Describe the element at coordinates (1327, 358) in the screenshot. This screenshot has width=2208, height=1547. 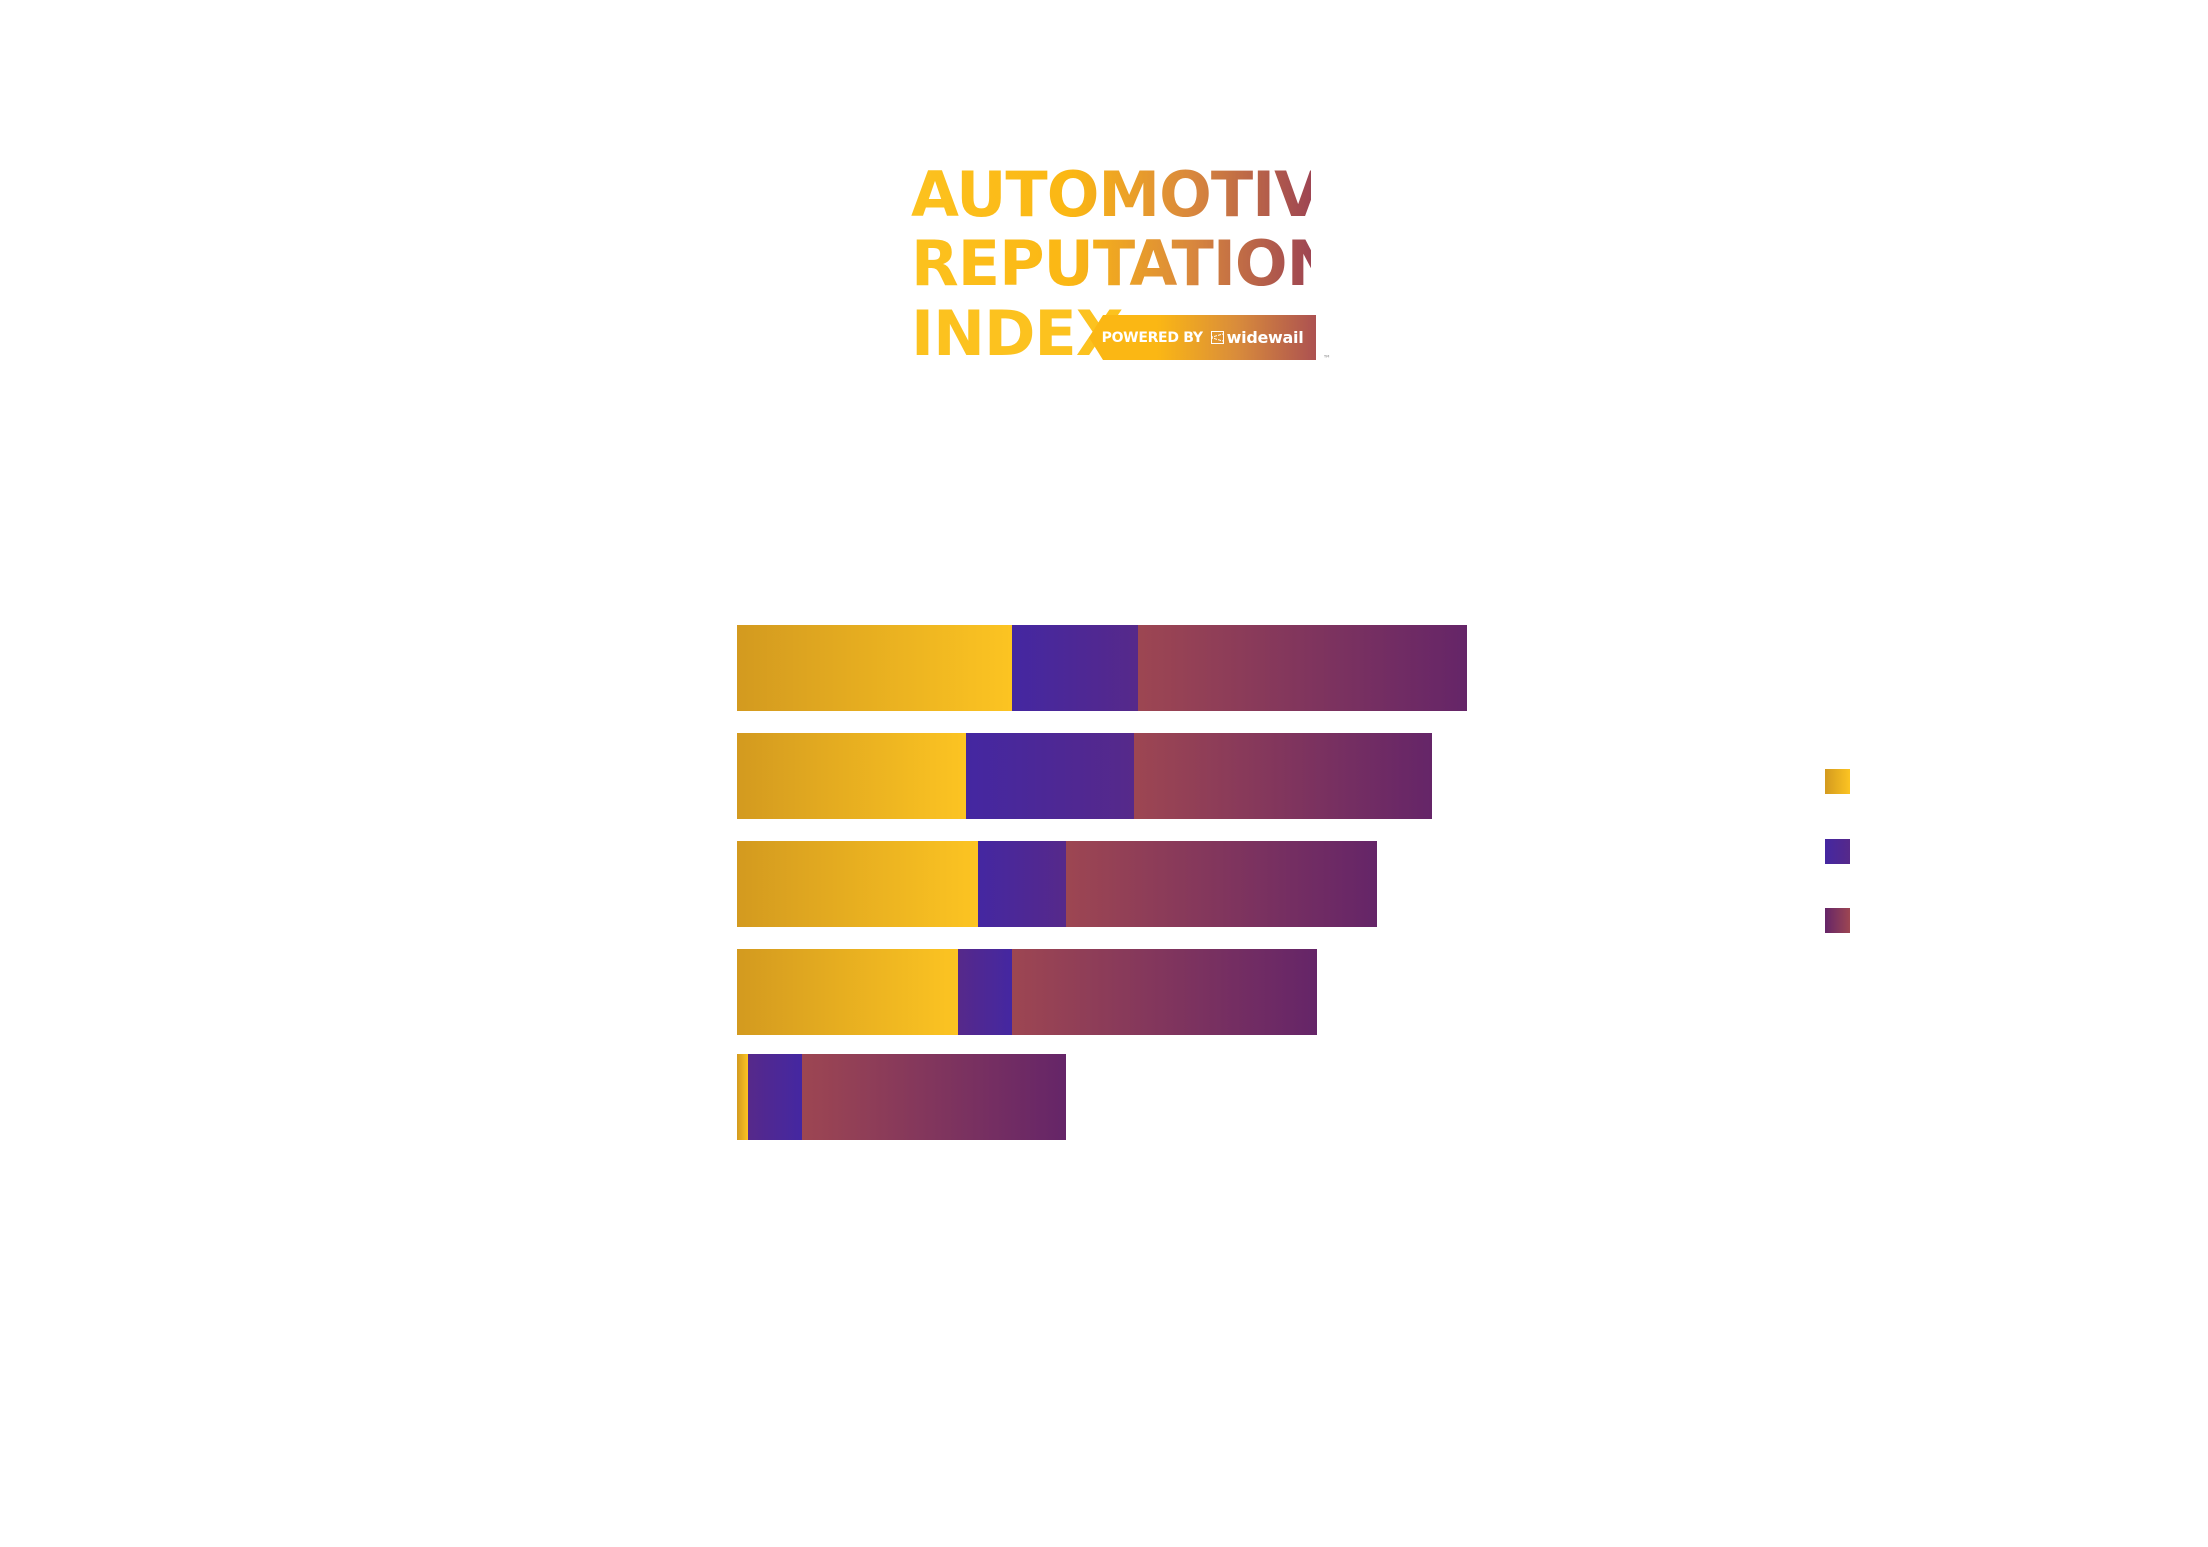
I see `trademark-symbol: ™` at that location.